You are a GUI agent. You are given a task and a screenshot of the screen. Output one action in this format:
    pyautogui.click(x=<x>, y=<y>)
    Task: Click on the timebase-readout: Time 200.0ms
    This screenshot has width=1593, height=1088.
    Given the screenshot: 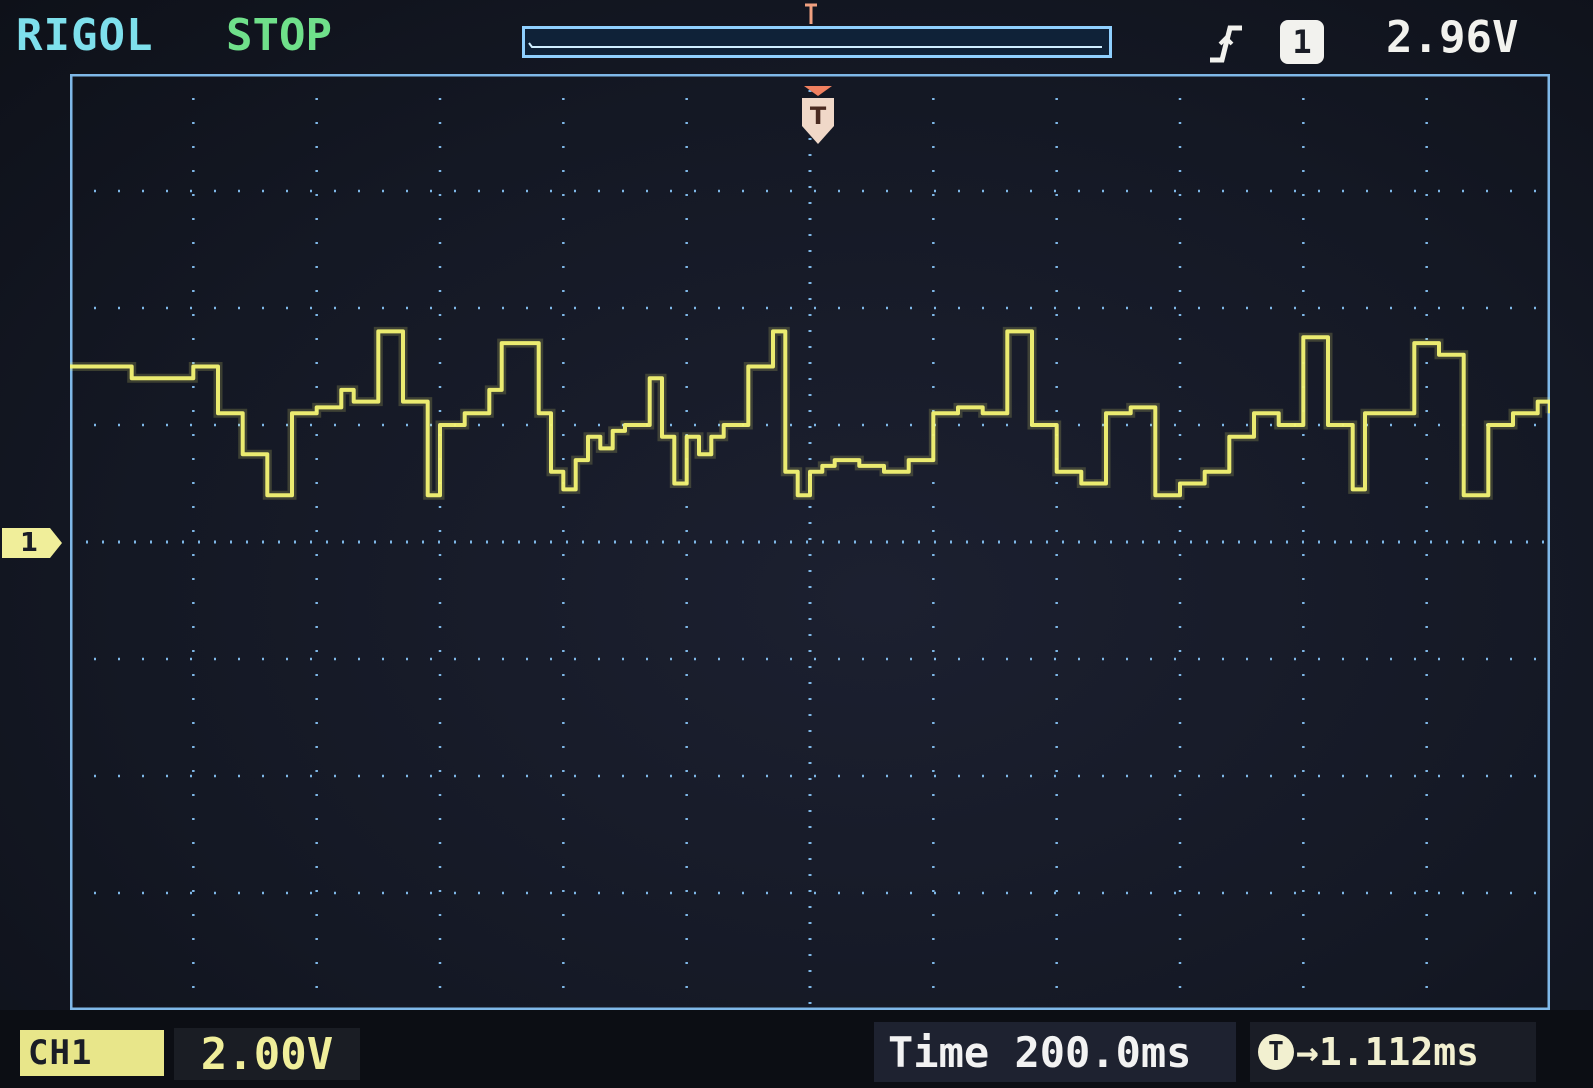 What is the action you would take?
    pyautogui.click(x=1055, y=1052)
    